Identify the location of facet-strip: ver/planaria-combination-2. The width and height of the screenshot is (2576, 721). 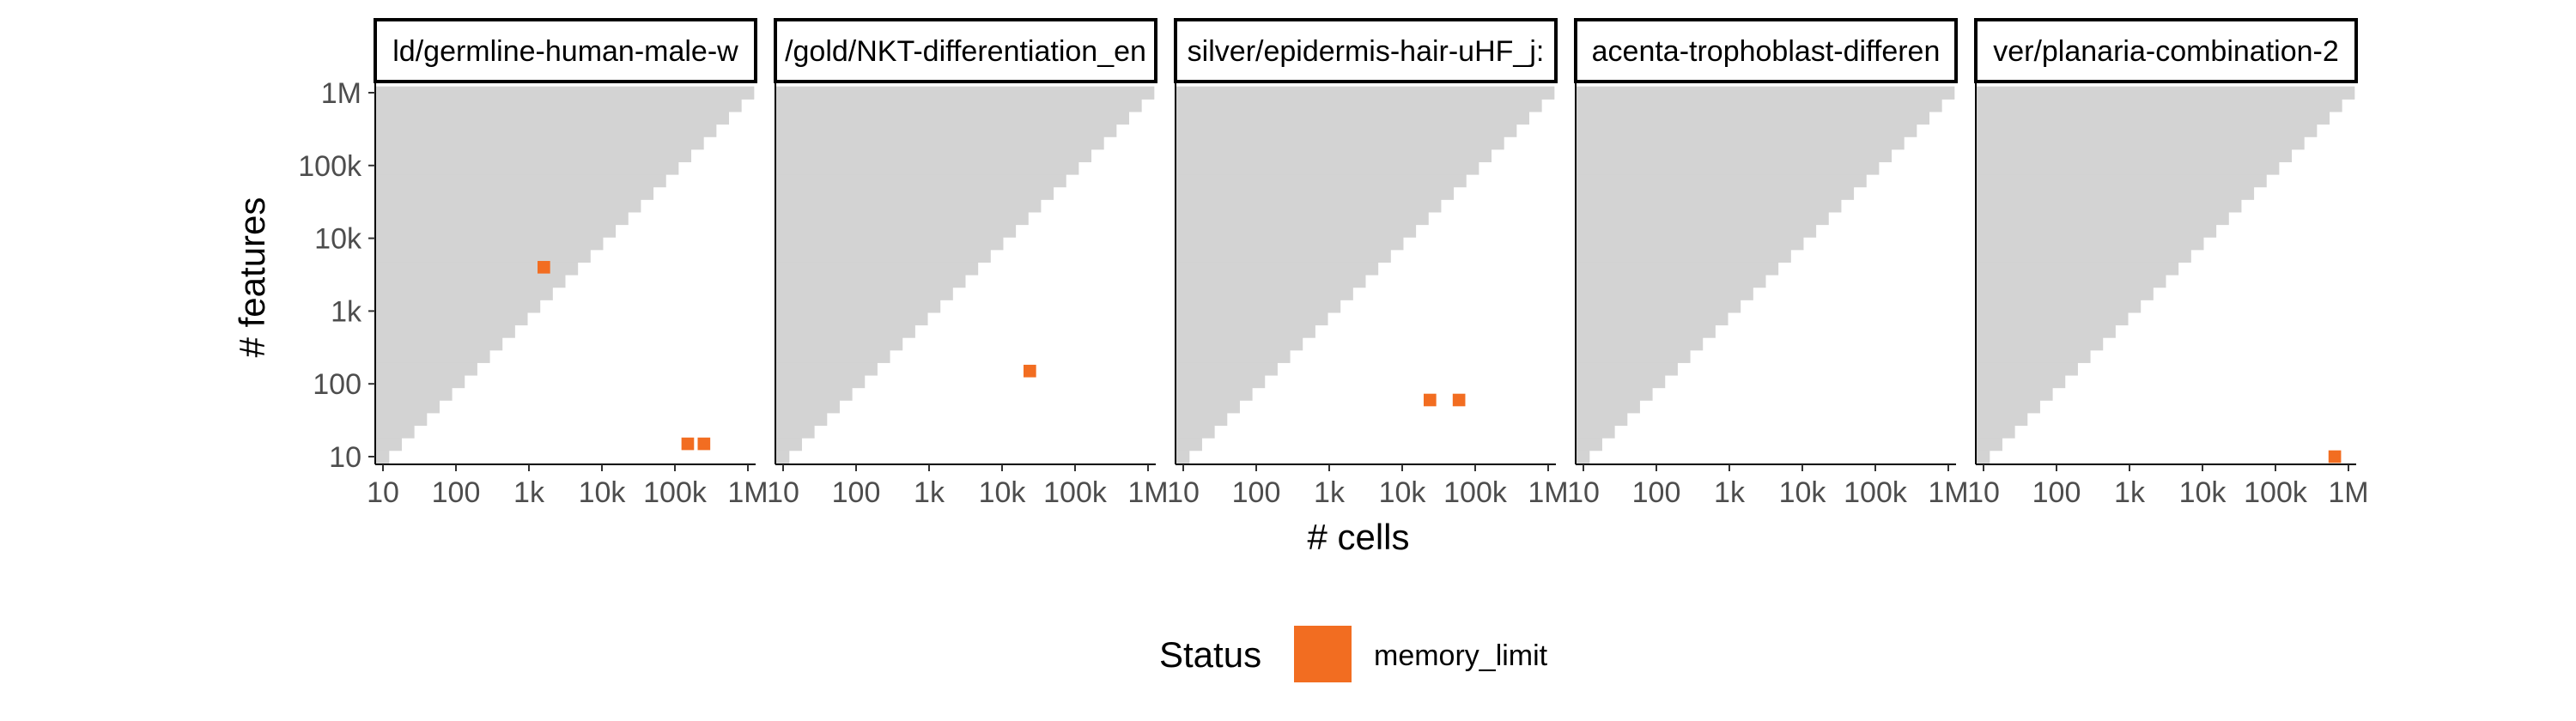
(2166, 50).